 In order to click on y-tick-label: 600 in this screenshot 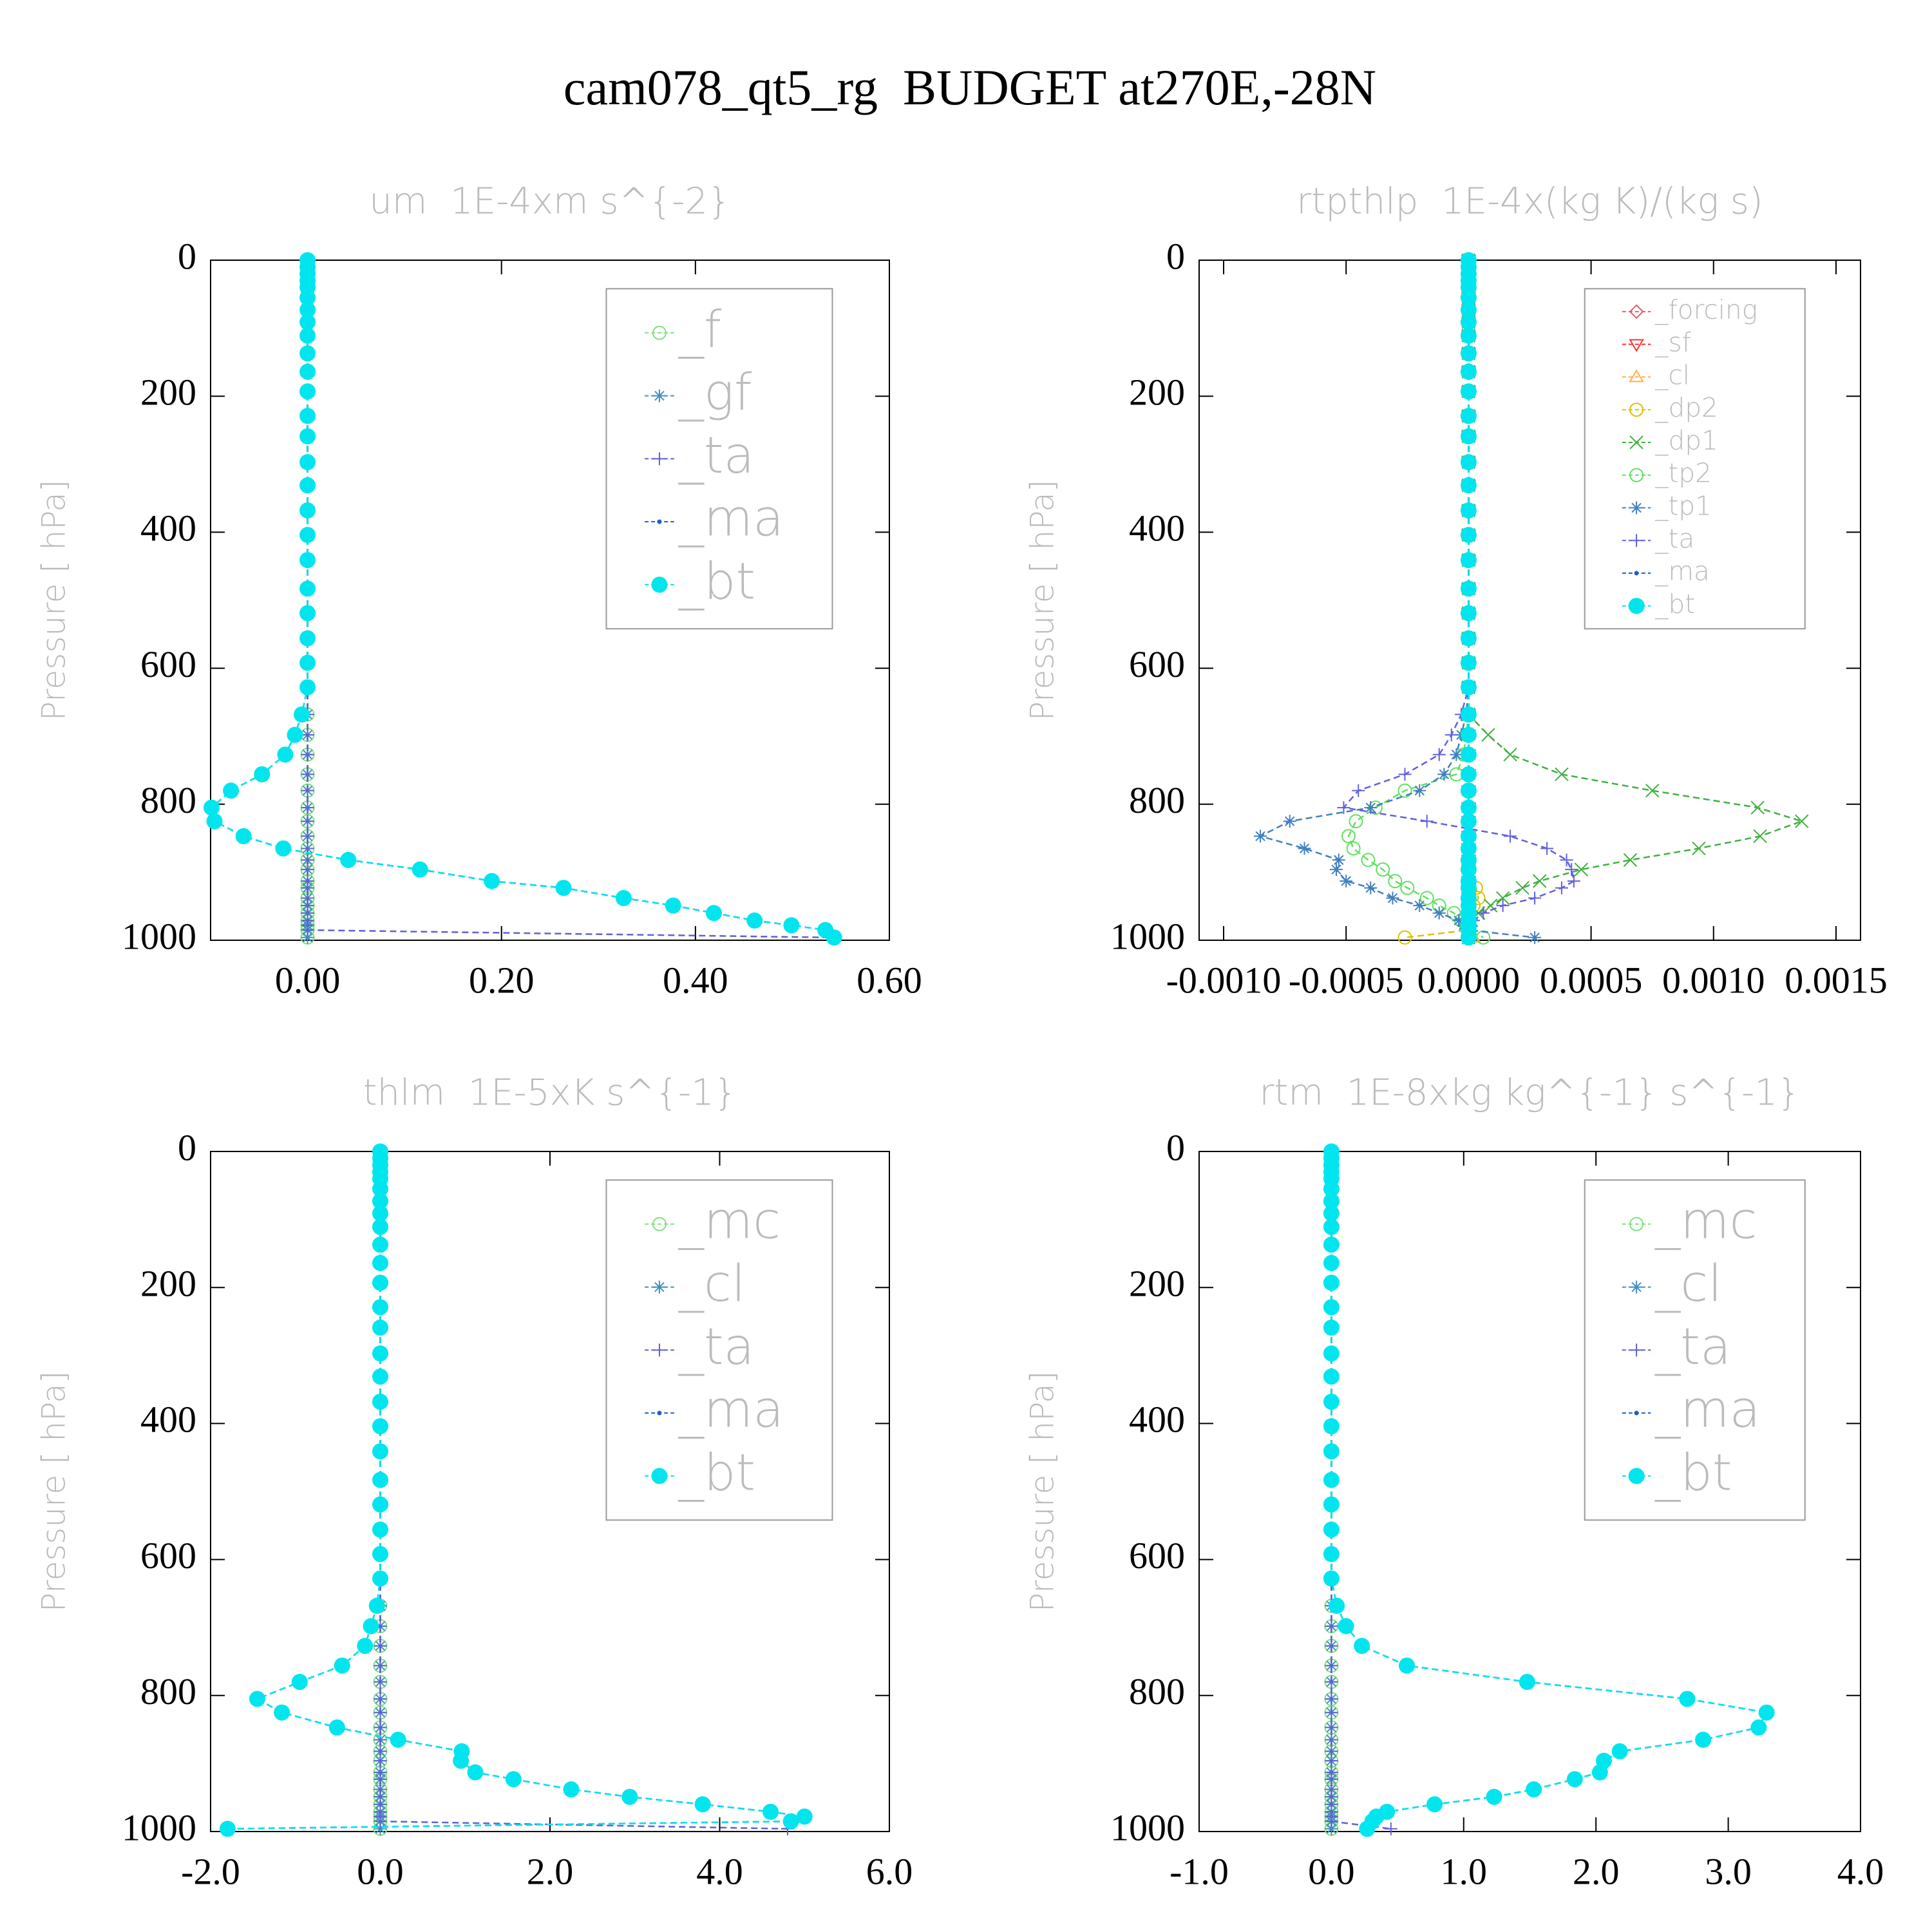, I will do `click(168, 1556)`.